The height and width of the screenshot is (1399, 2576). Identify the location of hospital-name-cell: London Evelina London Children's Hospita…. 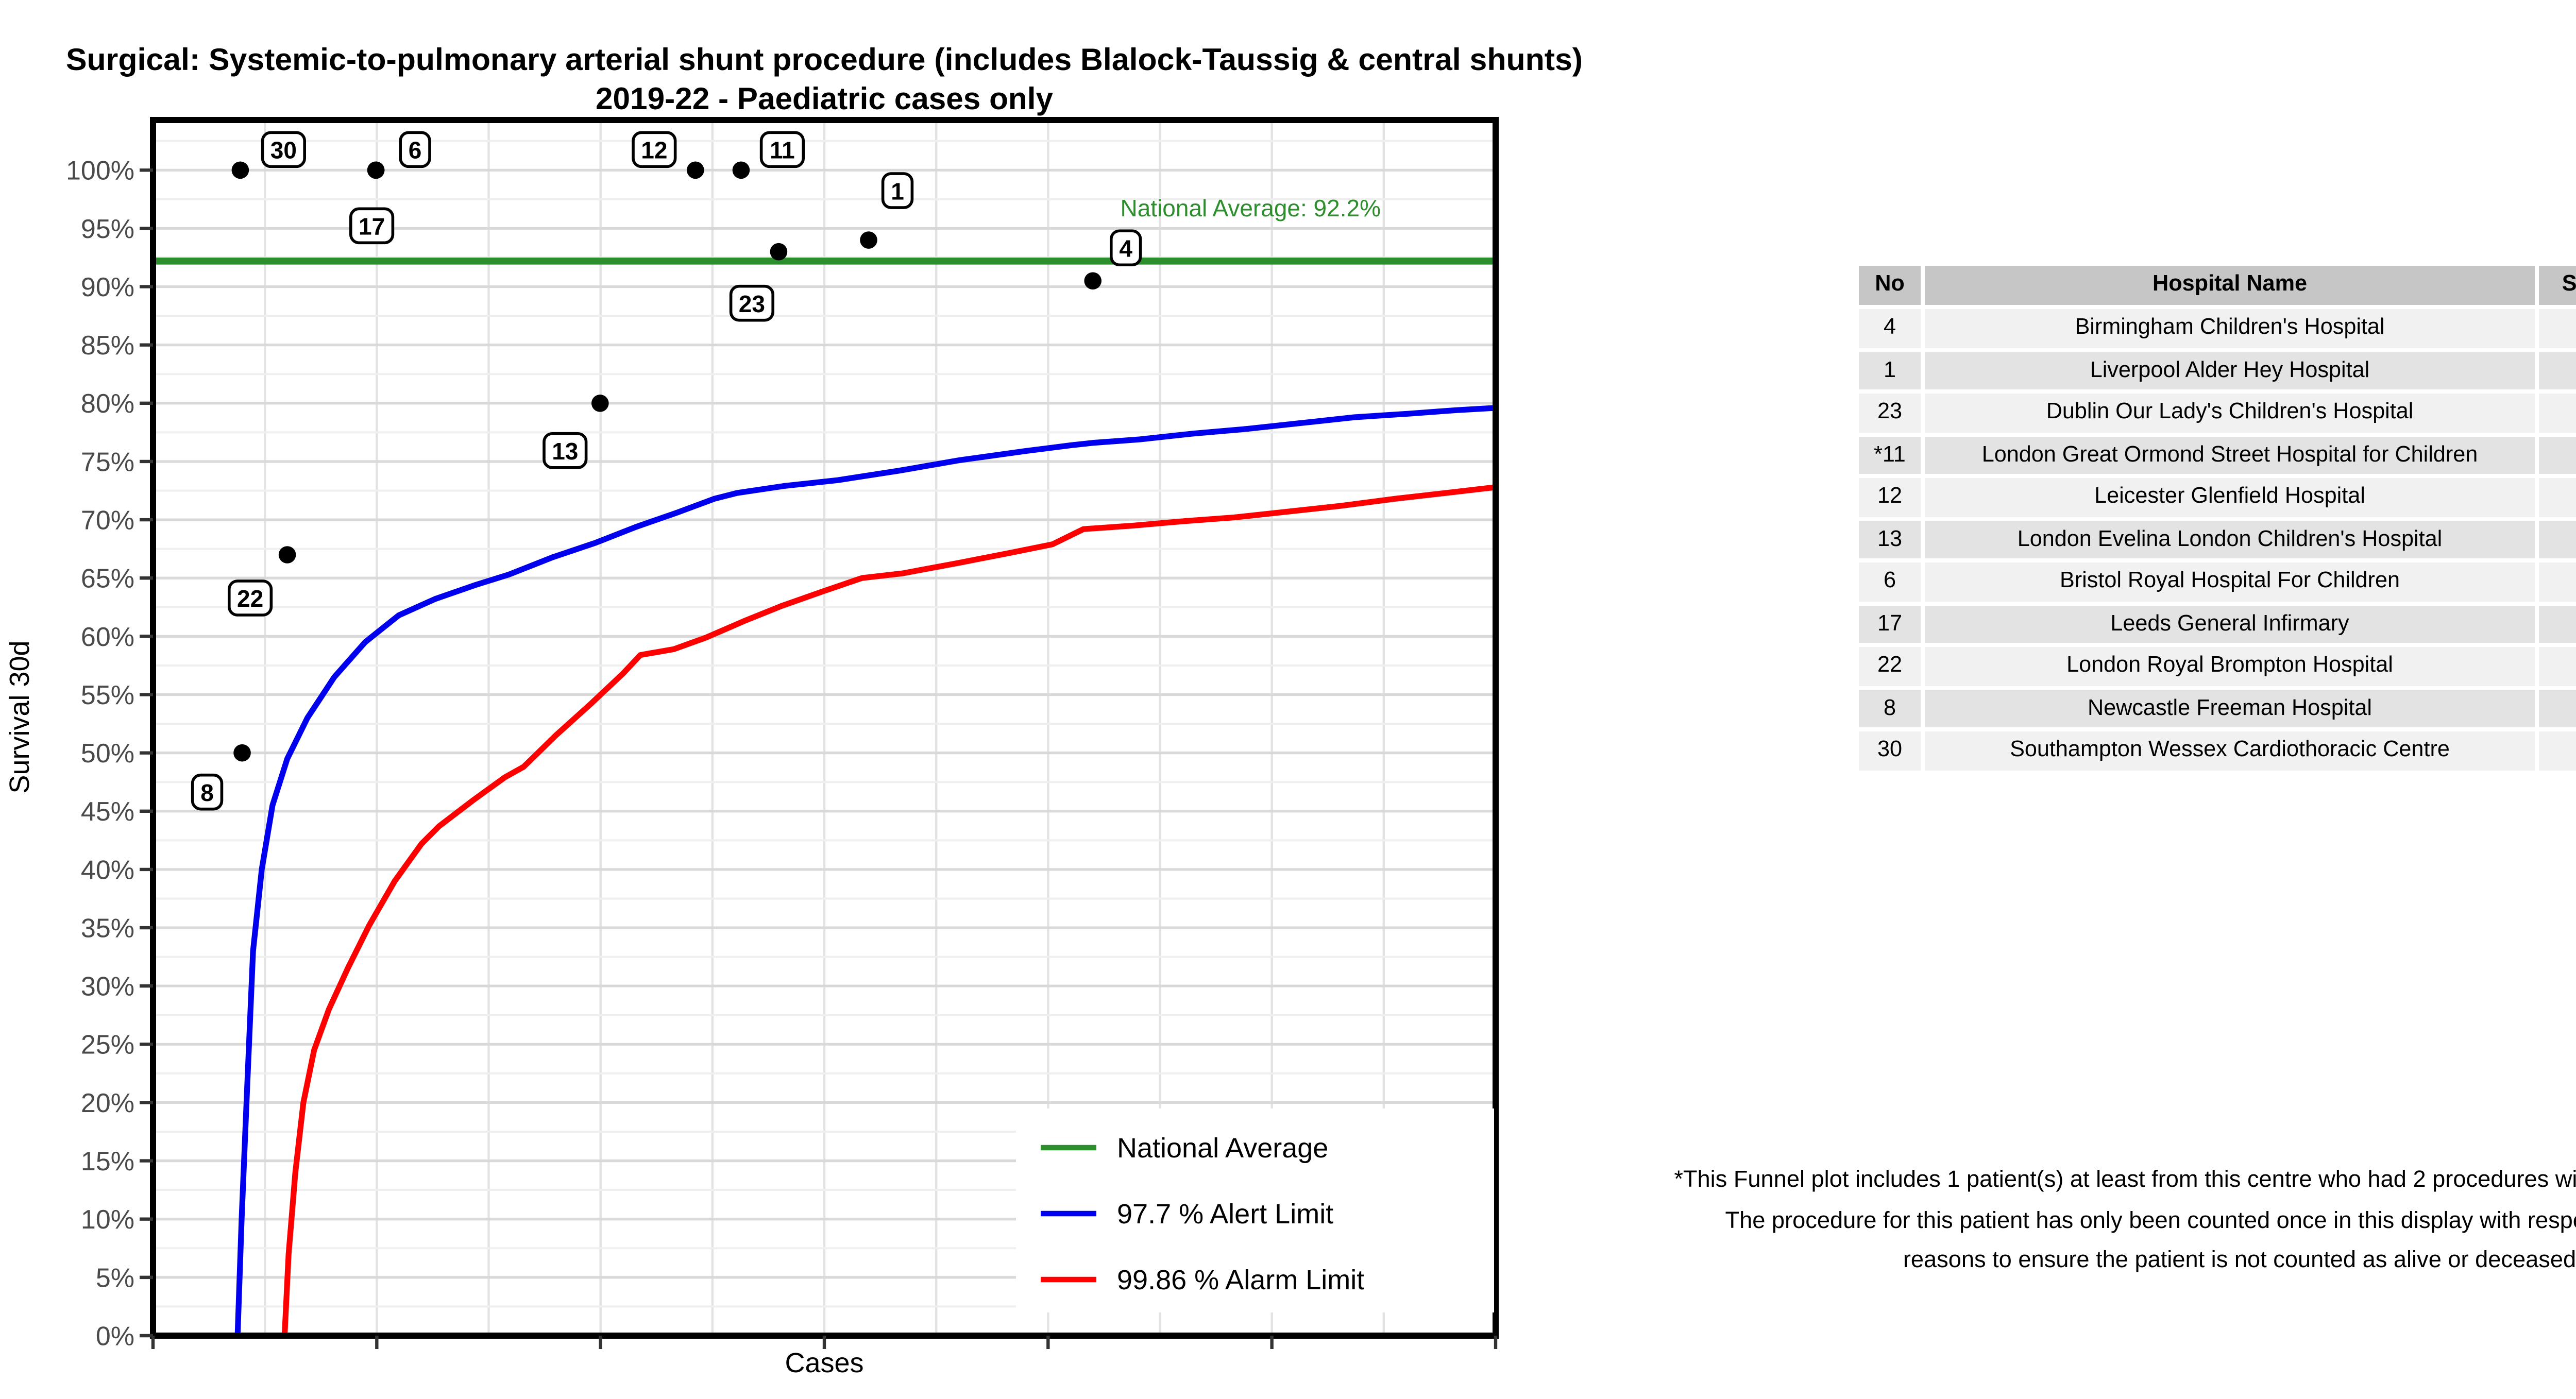
(2230, 539).